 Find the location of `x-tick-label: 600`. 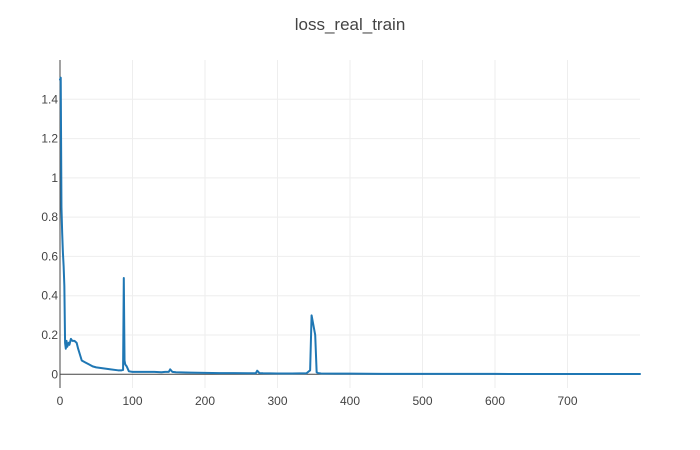

x-tick-label: 600 is located at coordinates (495, 401).